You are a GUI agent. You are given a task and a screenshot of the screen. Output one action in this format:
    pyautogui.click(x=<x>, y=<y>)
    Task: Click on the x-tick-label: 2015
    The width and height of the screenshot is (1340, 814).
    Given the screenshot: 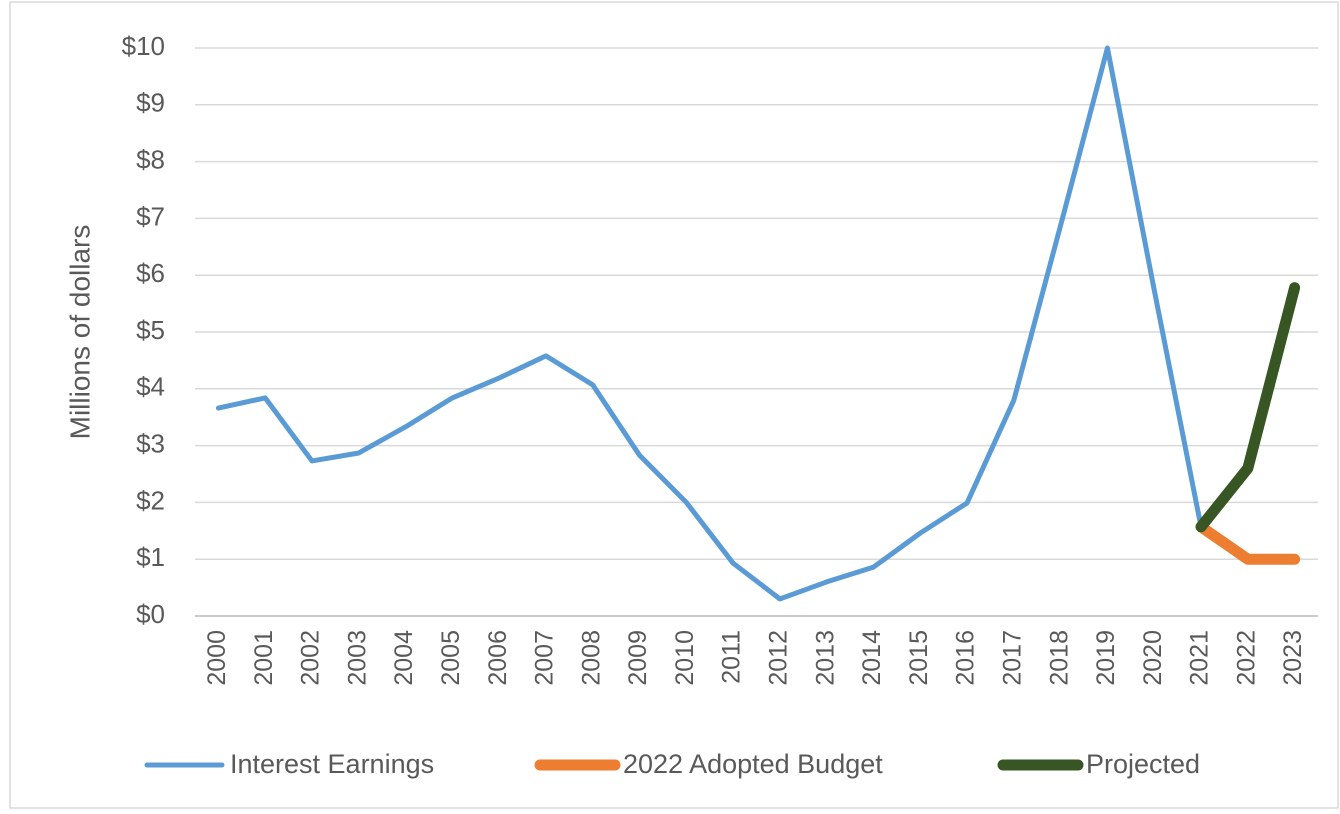 What is the action you would take?
    pyautogui.click(x=919, y=658)
    